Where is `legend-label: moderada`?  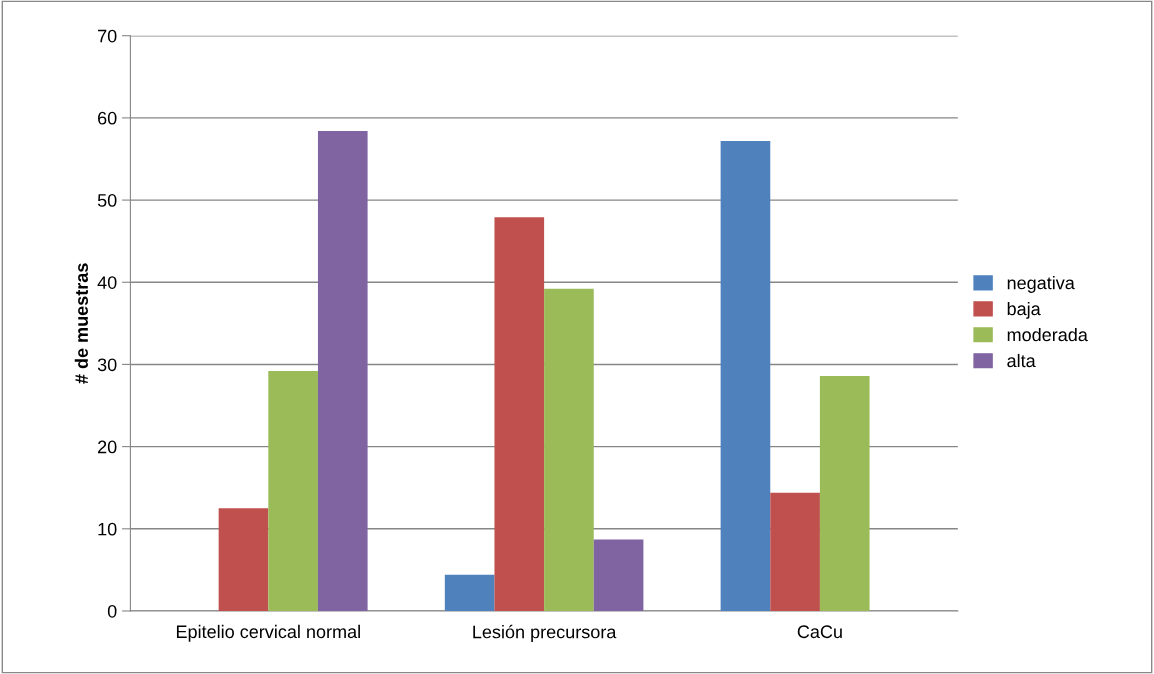 legend-label: moderada is located at coordinates (1047, 334).